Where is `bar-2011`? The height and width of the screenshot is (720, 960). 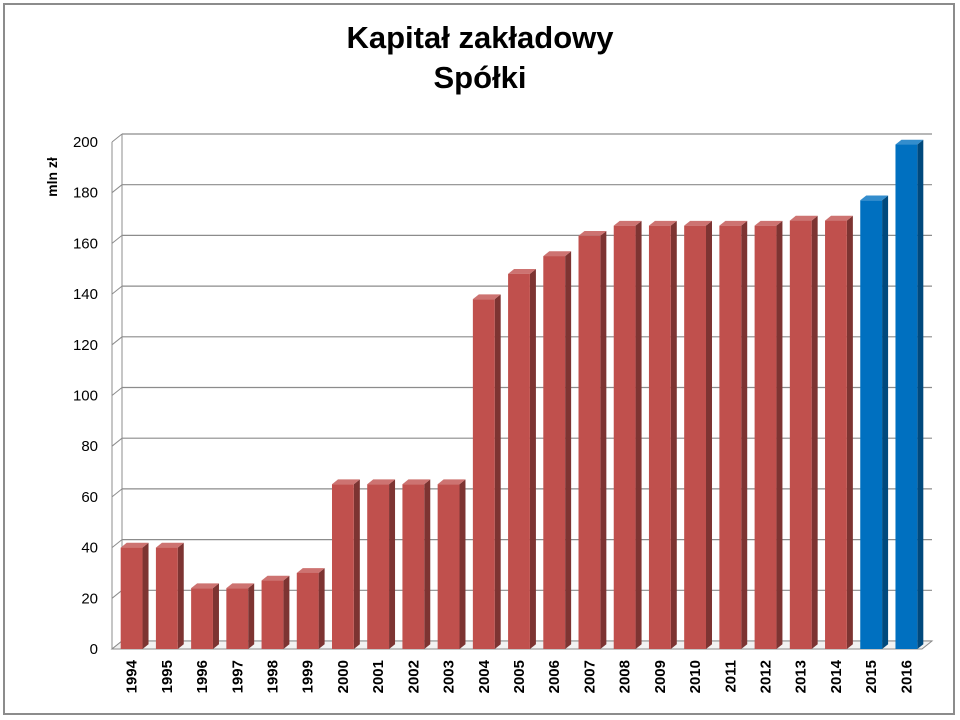
bar-2011 is located at coordinates (733, 435).